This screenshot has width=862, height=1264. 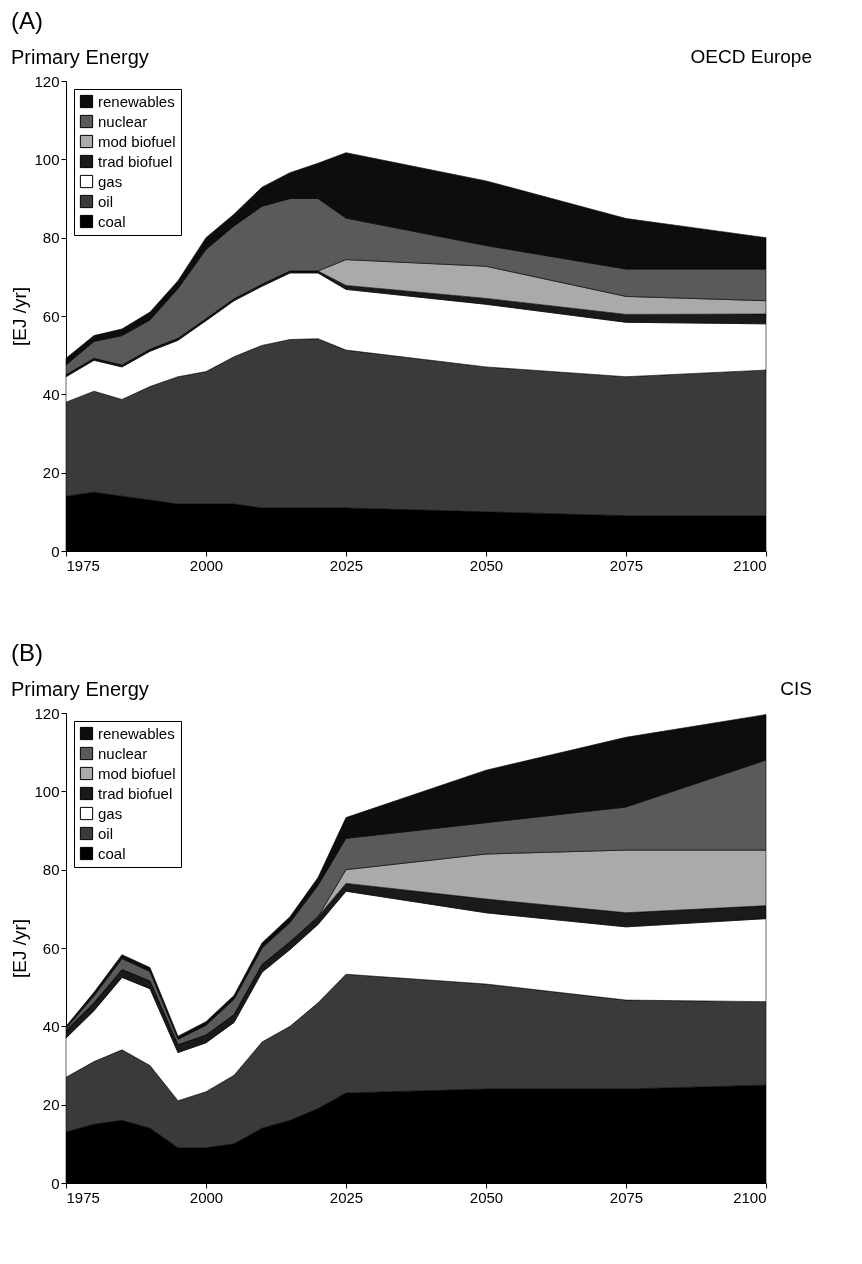 I want to click on text: CIS, so click(x=796, y=689).